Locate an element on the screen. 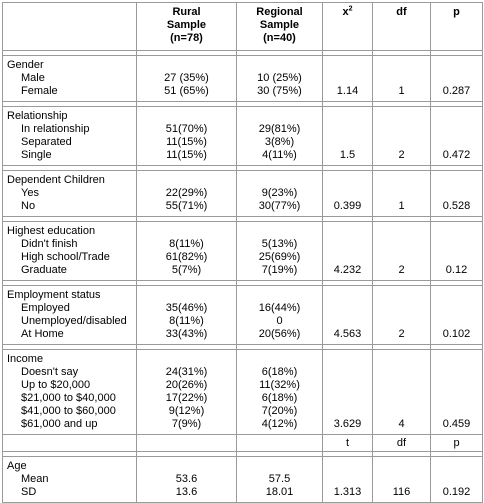 The image size is (484, 503). row-label: Separated is located at coordinates (46, 142).